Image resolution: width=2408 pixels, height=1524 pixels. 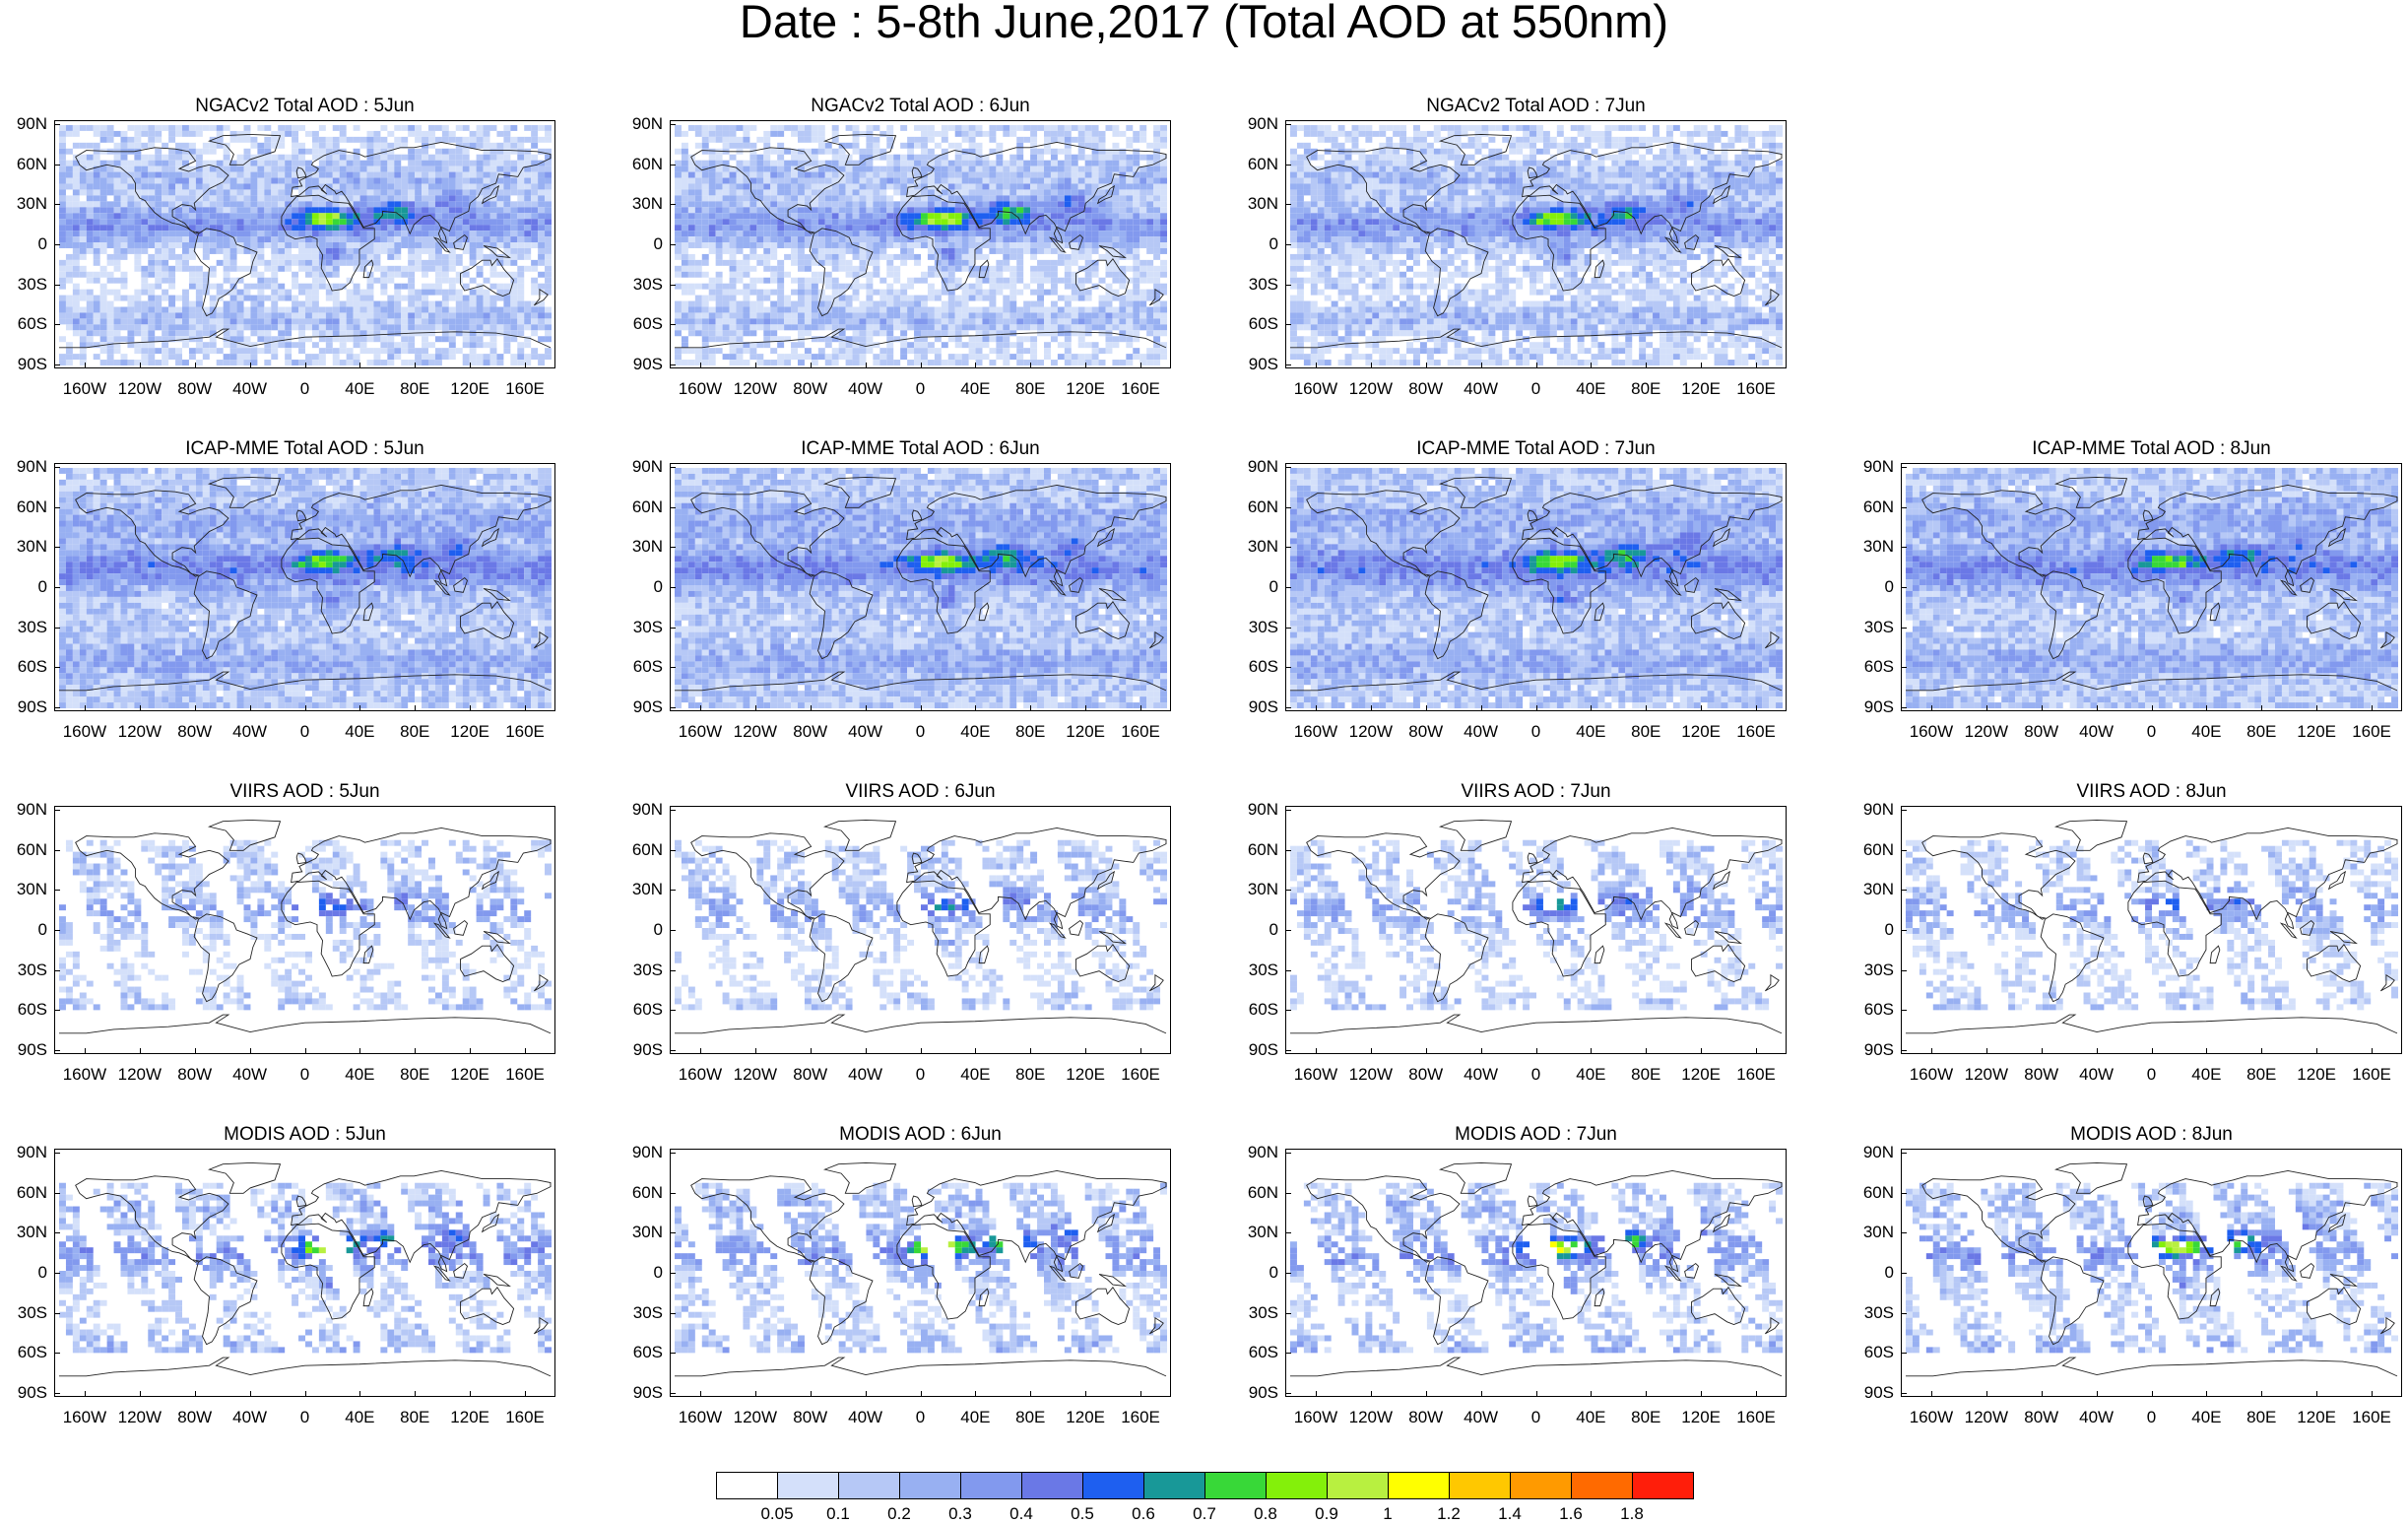 What do you see at coordinates (24, 1273) in the screenshot?
I see `latitude-label: 0` at bounding box center [24, 1273].